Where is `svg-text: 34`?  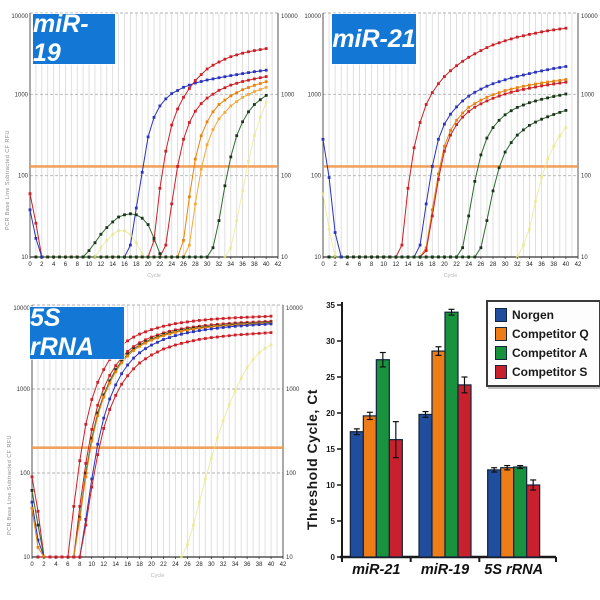
svg-text: 34 is located at coordinates (235, 565).